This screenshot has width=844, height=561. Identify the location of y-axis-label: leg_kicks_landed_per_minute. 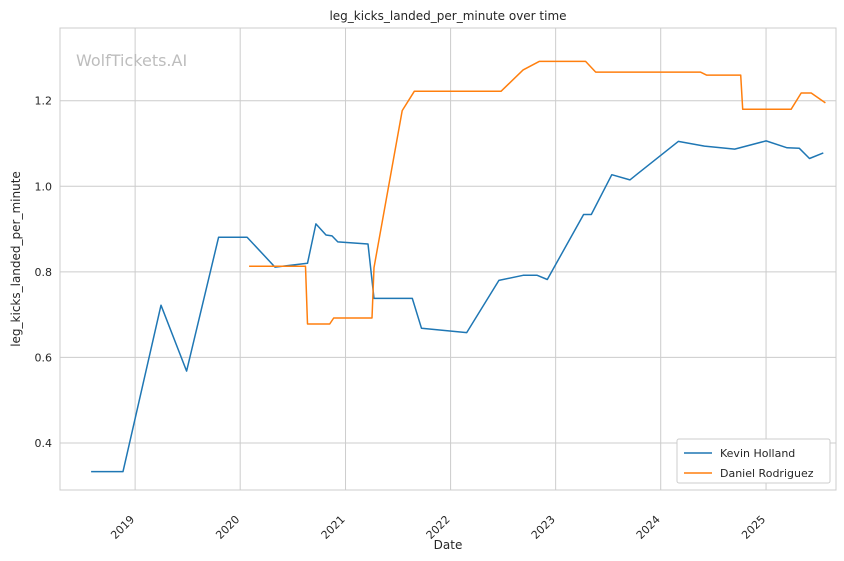
(16, 259).